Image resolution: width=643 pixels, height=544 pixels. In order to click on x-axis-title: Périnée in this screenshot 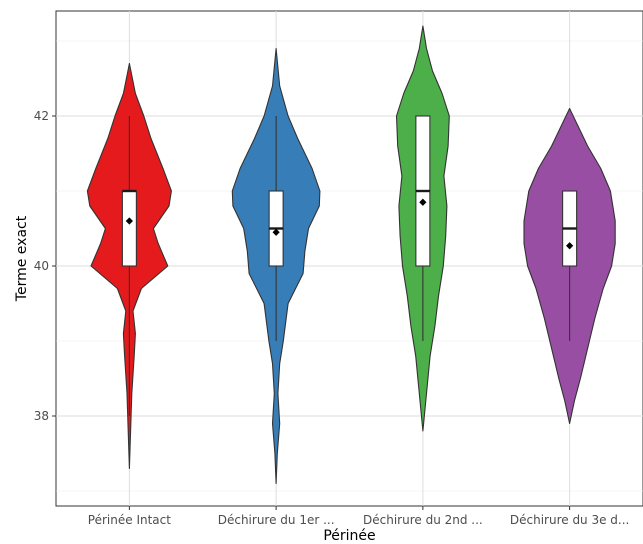, I will do `click(349, 536)`.